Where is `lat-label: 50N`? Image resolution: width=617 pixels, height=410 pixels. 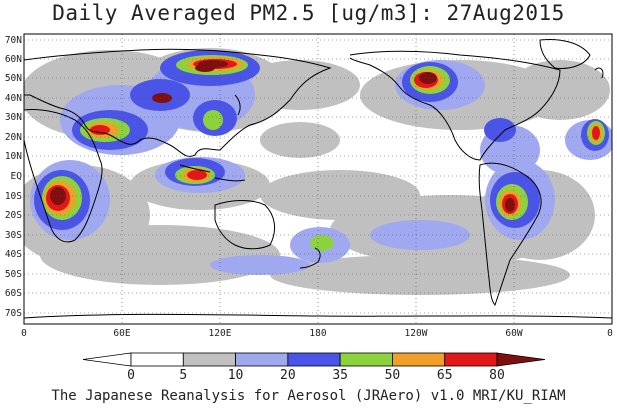
lat-label: 50N is located at coordinates (13, 78).